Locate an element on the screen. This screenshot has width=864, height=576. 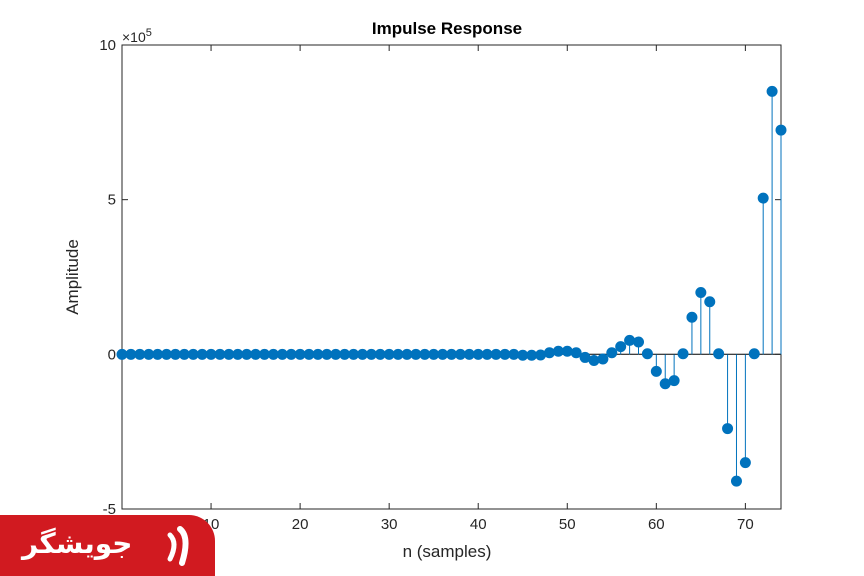
x-tick-label: 40 is located at coordinates (478, 524).